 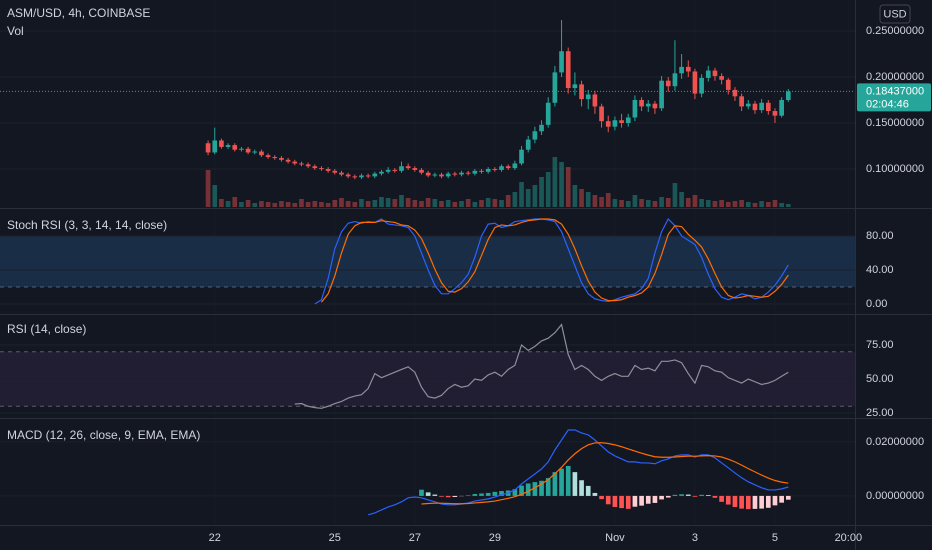 What do you see at coordinates (880, 345) in the screenshot?
I see `y-tick-label: 75.00` at bounding box center [880, 345].